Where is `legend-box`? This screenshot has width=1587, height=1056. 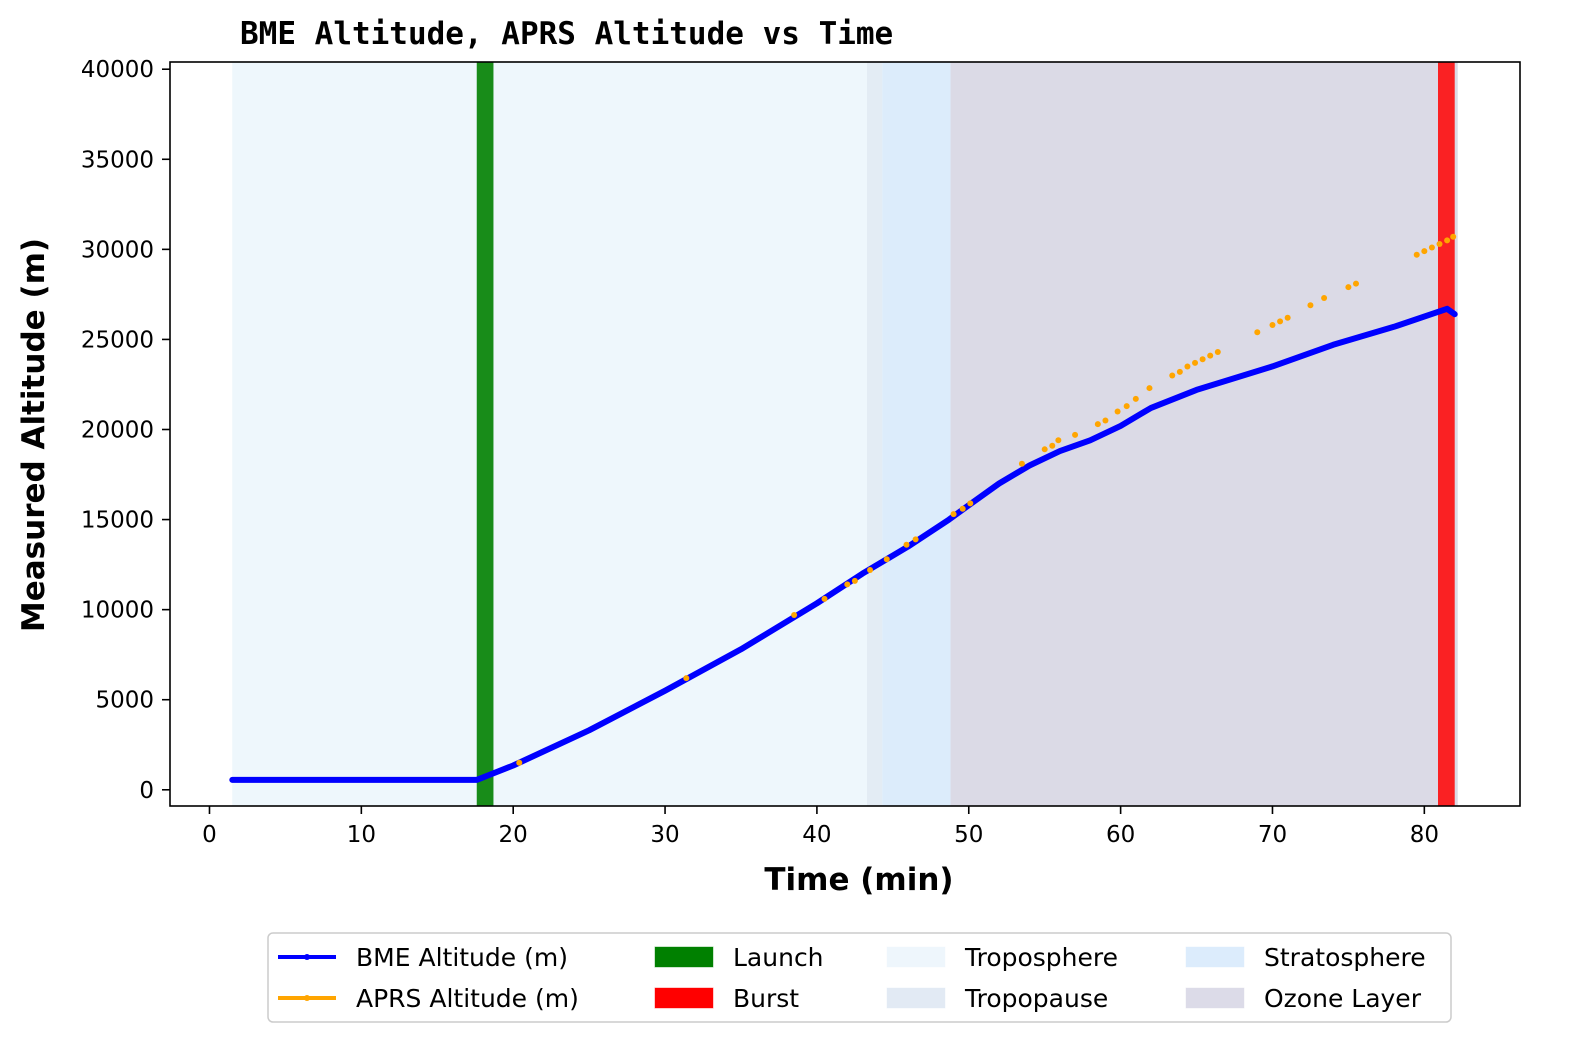
legend-box is located at coordinates (859, 977).